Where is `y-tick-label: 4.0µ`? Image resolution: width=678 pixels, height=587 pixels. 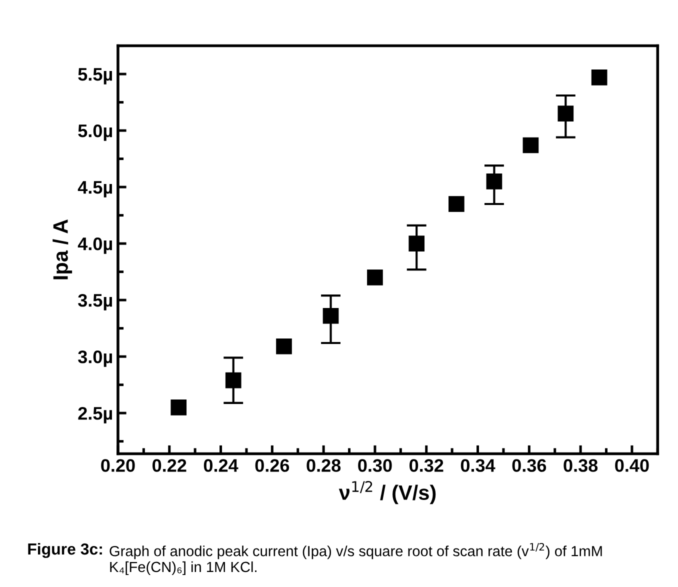 y-tick-label: 4.0µ is located at coordinates (95, 245).